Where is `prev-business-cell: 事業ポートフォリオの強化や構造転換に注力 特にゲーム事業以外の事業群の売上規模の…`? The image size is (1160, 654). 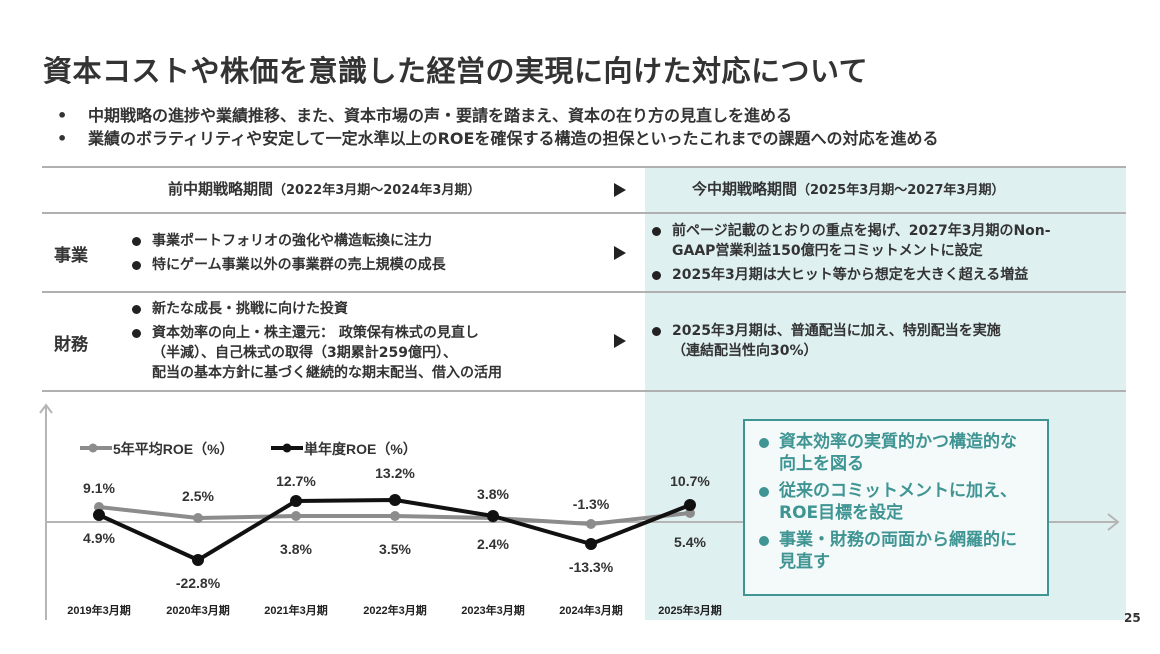
prev-business-cell: 事業ポートフォリオの強化や構造転換に注力 特にゲーム事業以外の事業群の売上規模の… is located at coordinates (288, 253).